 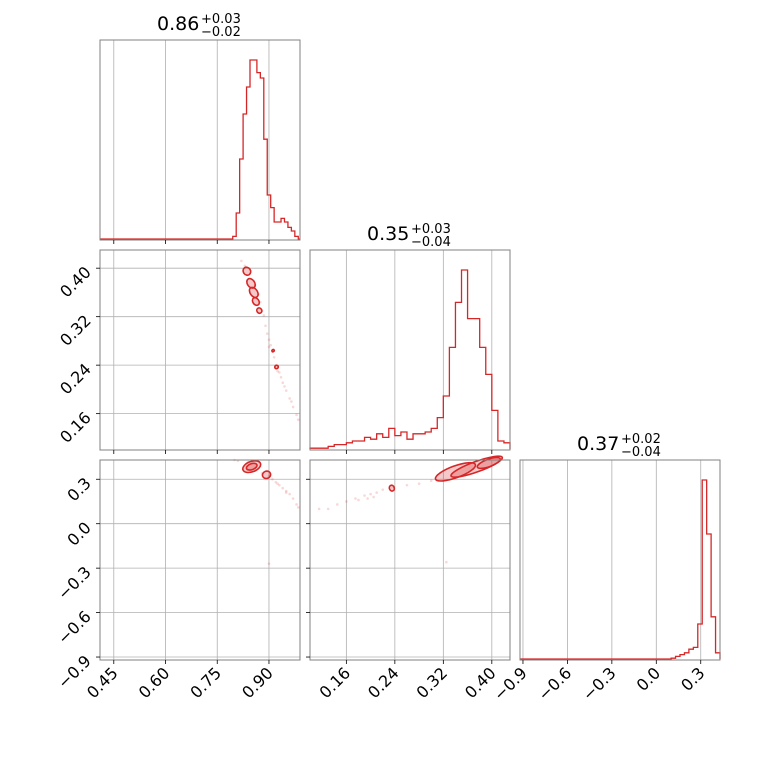 What do you see at coordinates (221, 32) in the screenshot?
I see `title-param-0-minus: −0.02` at bounding box center [221, 32].